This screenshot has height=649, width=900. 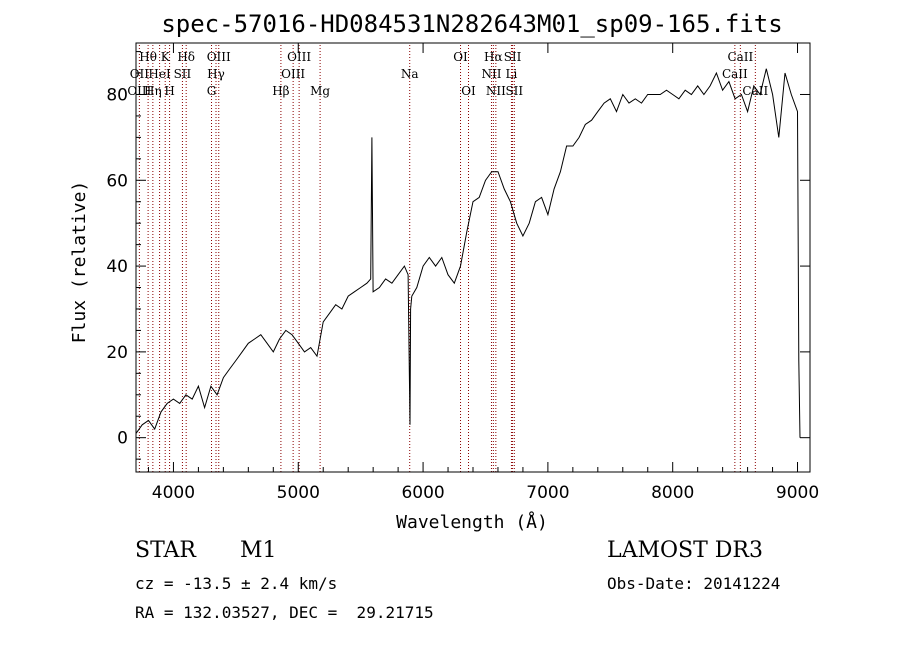 What do you see at coordinates (797, 493) in the screenshot?
I see `x-tick-label: 9000` at bounding box center [797, 493].